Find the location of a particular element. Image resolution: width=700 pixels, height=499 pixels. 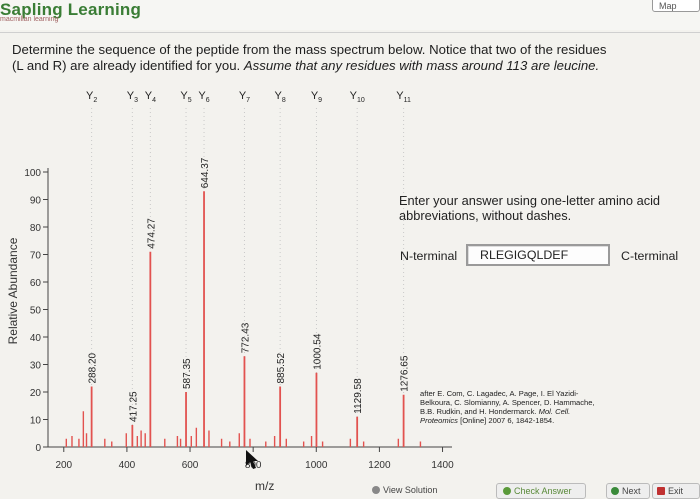

c-terminal-label: C-terminal is located at coordinates (650, 256).